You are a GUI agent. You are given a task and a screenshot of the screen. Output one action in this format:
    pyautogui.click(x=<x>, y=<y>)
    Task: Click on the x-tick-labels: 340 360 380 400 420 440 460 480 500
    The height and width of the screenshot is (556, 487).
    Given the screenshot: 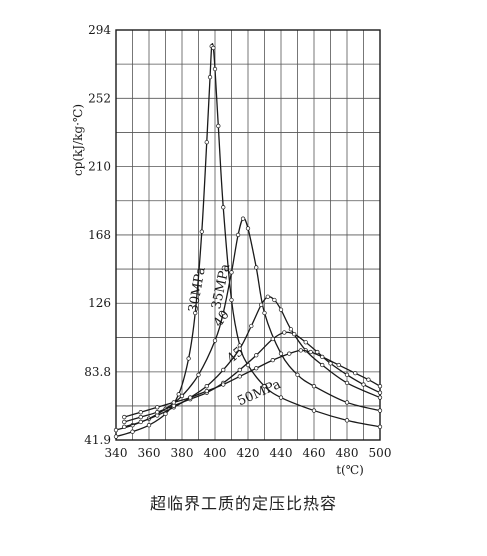 What is the action you would take?
    pyautogui.click(x=248, y=453)
    